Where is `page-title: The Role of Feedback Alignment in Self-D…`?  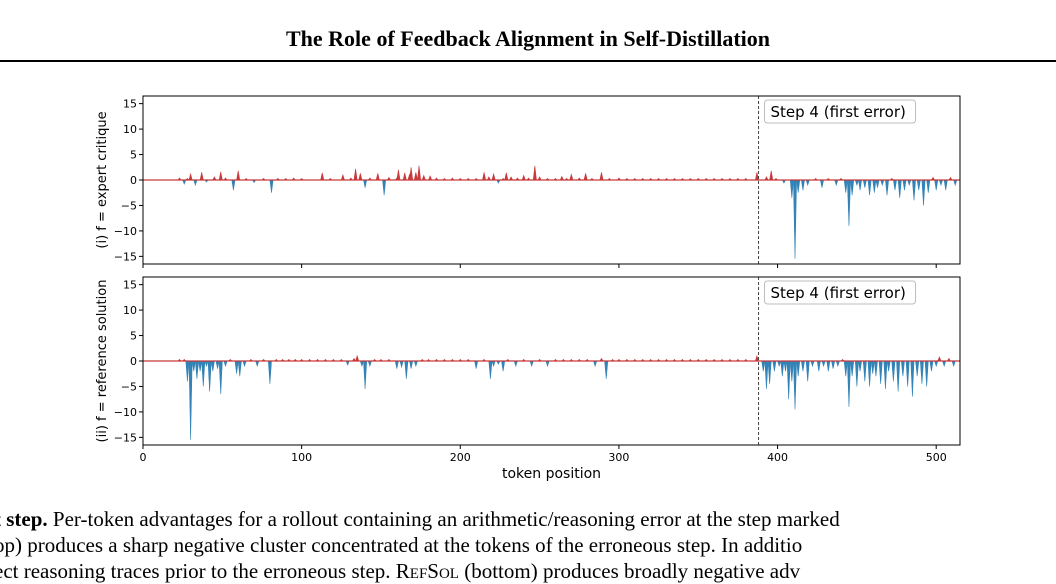
page-title: The Role of Feedback Alignment in Self-D… is located at coordinates (528, 38).